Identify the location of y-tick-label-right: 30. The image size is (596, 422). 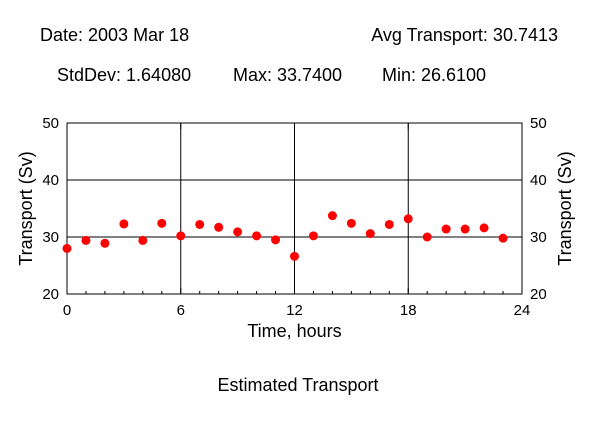
(538, 237).